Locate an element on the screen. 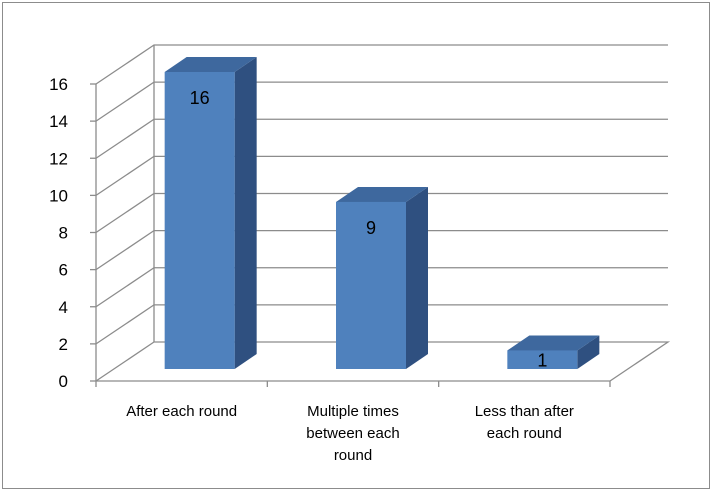 This screenshot has width=714, height=493. data-label: 9 is located at coordinates (371, 228).